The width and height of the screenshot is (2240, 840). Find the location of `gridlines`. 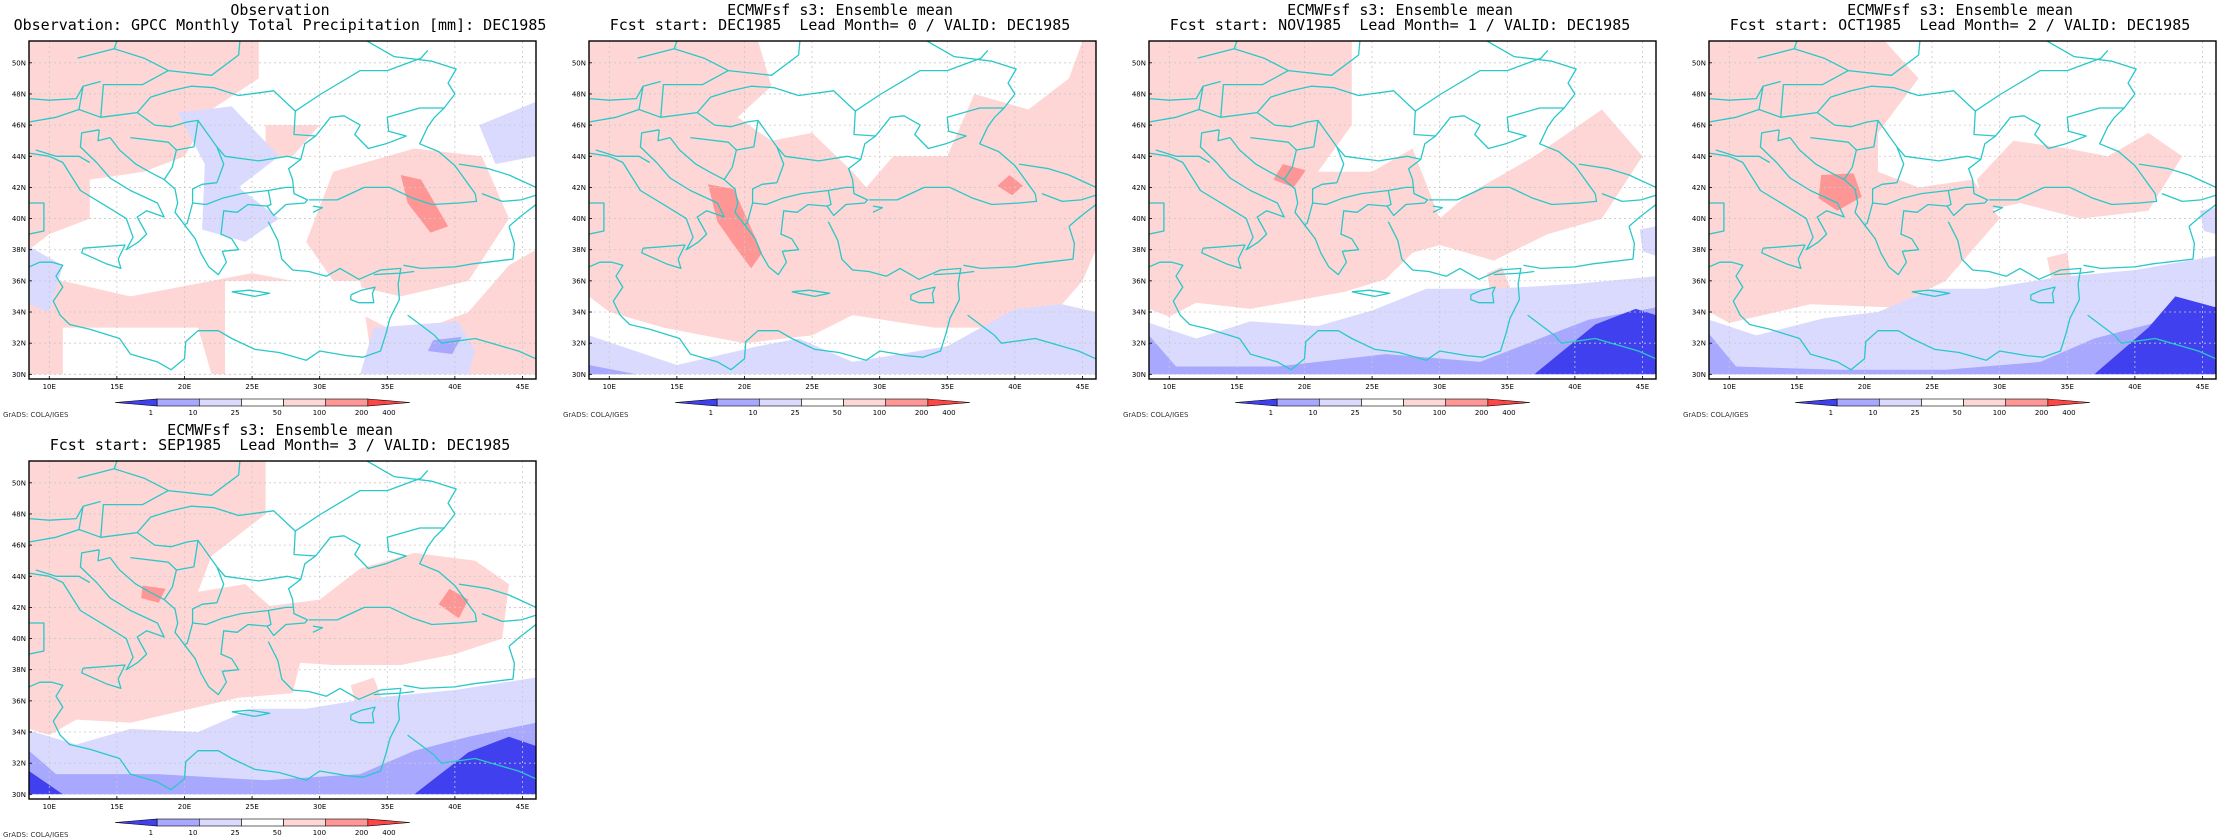

gridlines is located at coordinates (1962, 210).